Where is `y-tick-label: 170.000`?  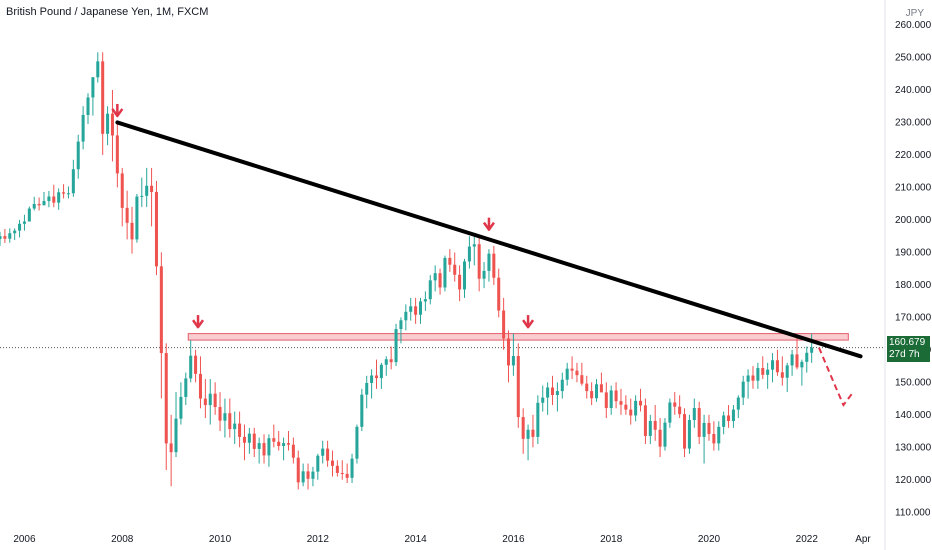 y-tick-label: 170.000 is located at coordinates (913, 317).